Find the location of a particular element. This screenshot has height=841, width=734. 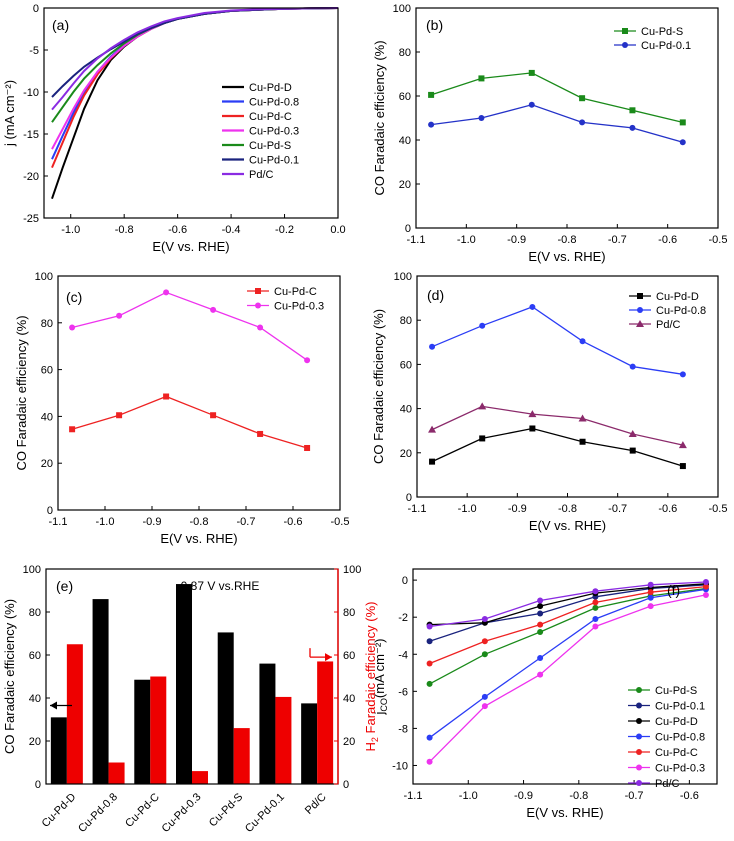

y-label-j: j is located at coordinates (379, 713).